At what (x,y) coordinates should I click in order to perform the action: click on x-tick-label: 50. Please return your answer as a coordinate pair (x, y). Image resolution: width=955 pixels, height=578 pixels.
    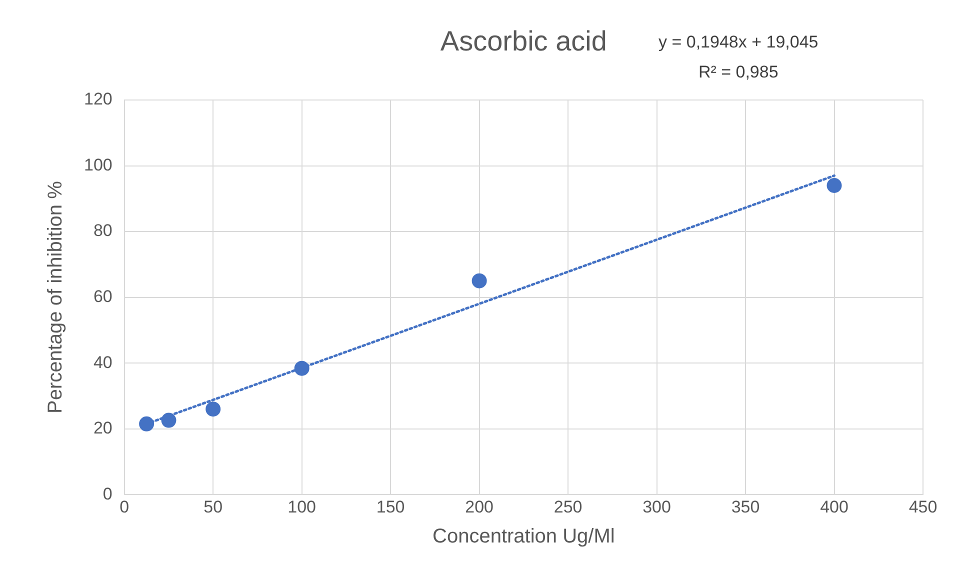
    Looking at the image, I should click on (213, 506).